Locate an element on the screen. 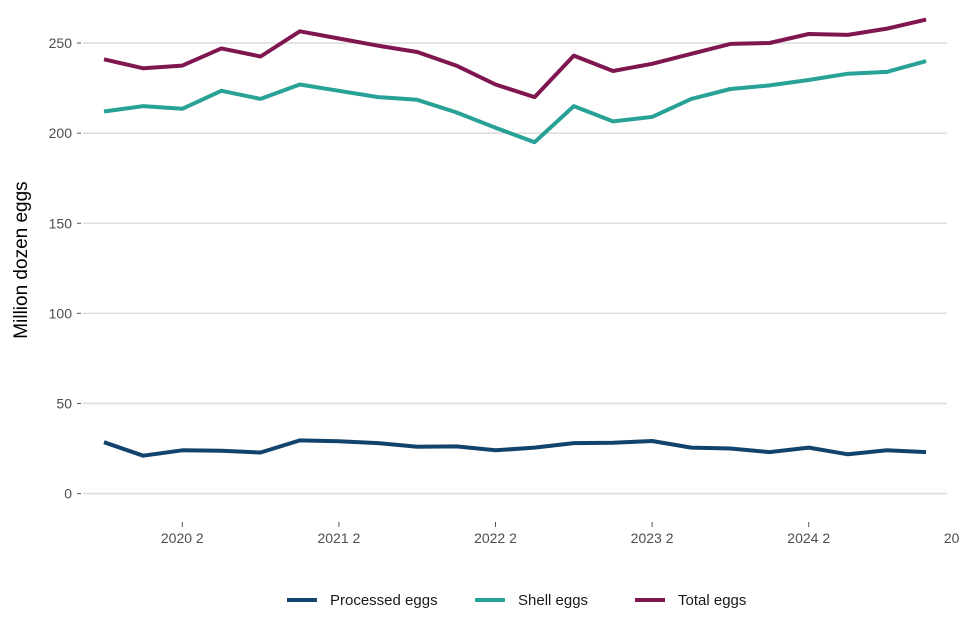 Image resolution: width=960 pixels, height=640 pixels. legend-item-processed-eggs: Processed eggs is located at coordinates (362, 600).